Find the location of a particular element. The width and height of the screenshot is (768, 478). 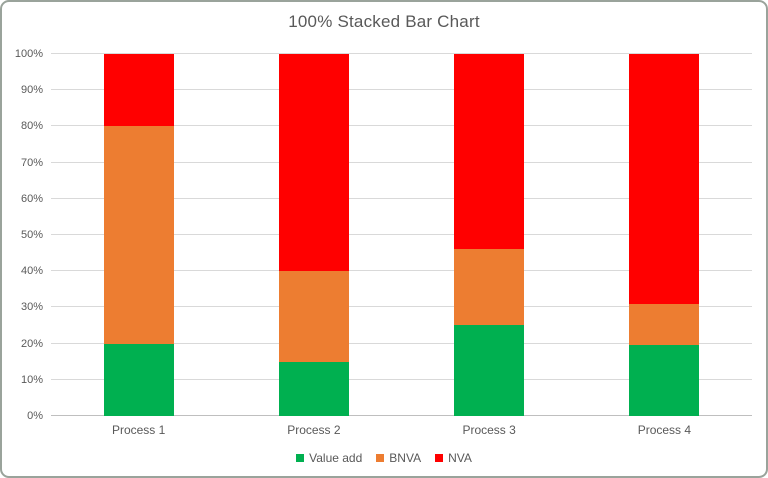

x-category-label: Process 2 is located at coordinates (314, 430).